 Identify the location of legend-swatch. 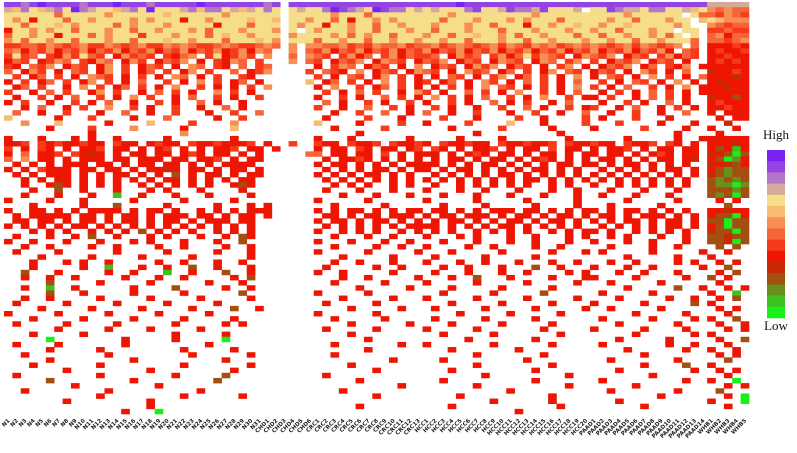
(776, 234).